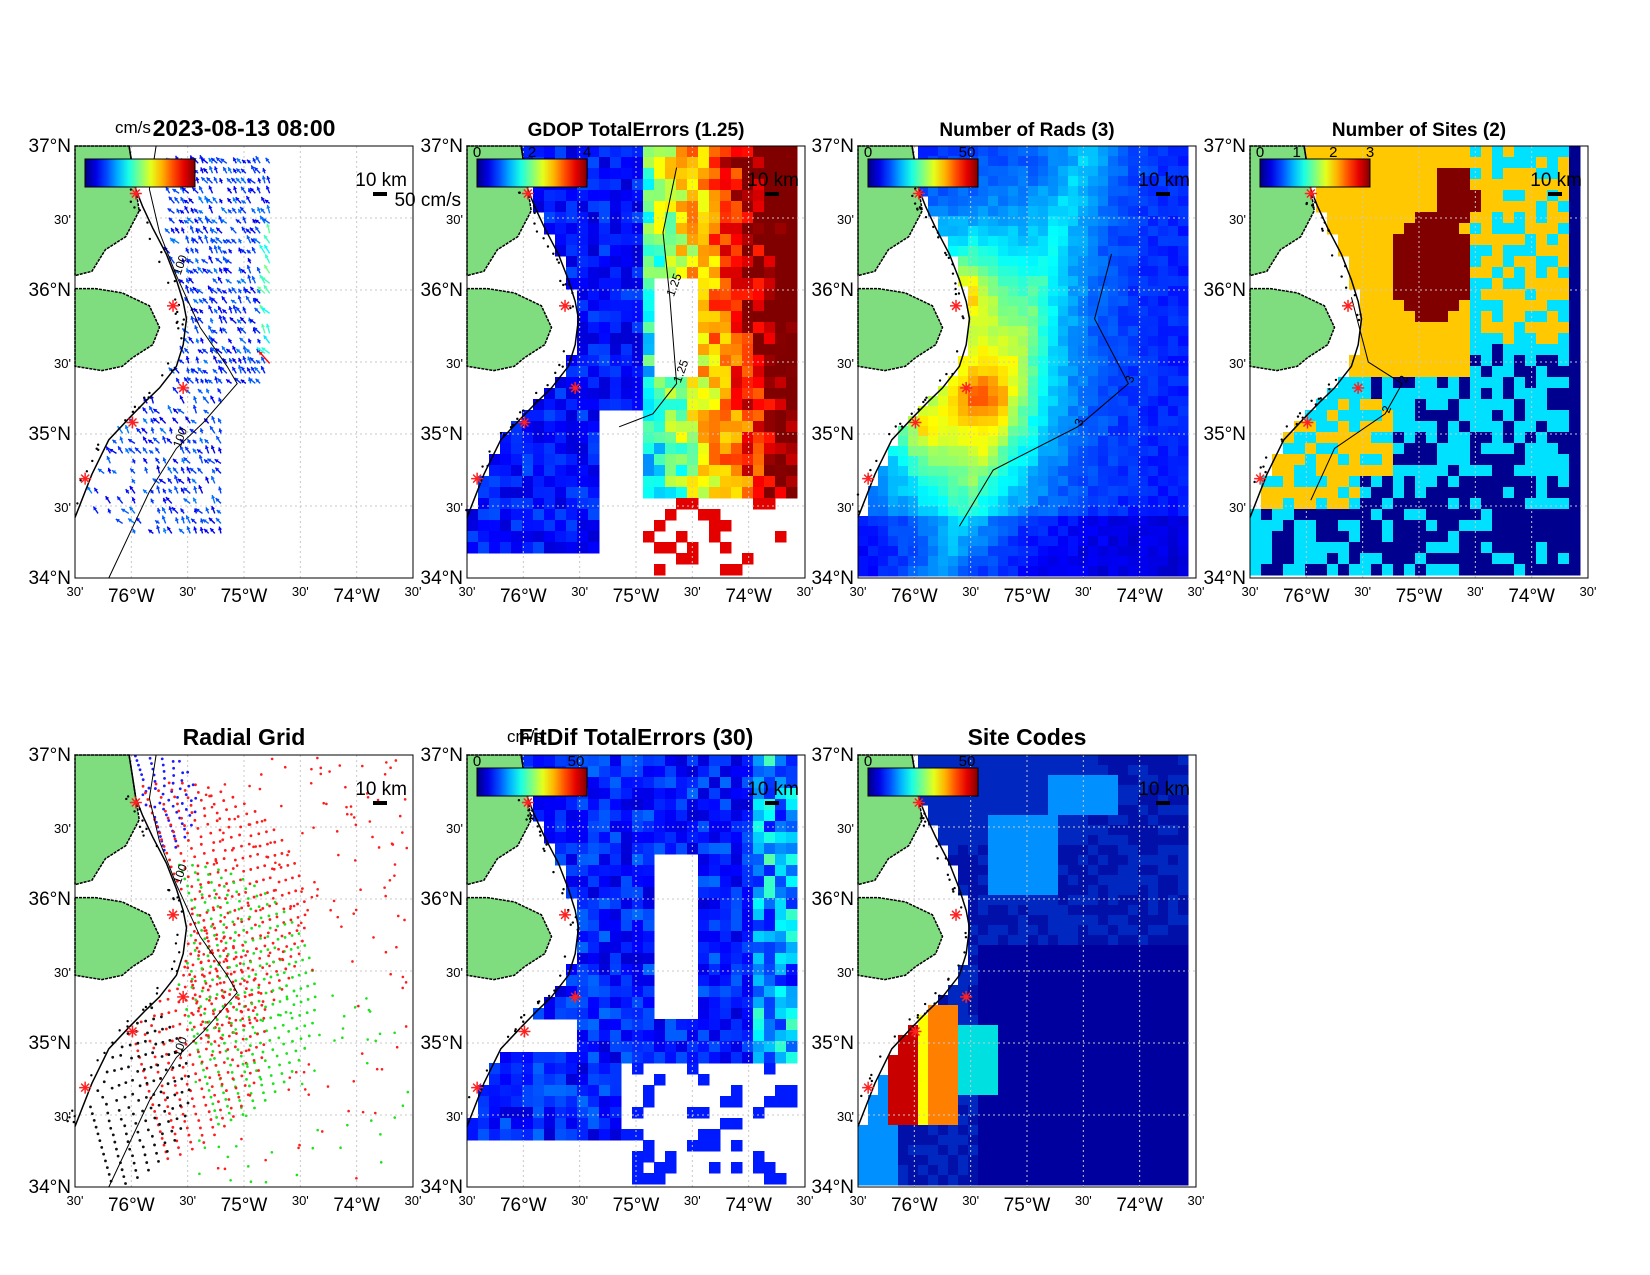  What do you see at coordinates (1164, 180) in the screenshot?
I see `scale-bar-label: 10 km` at bounding box center [1164, 180].